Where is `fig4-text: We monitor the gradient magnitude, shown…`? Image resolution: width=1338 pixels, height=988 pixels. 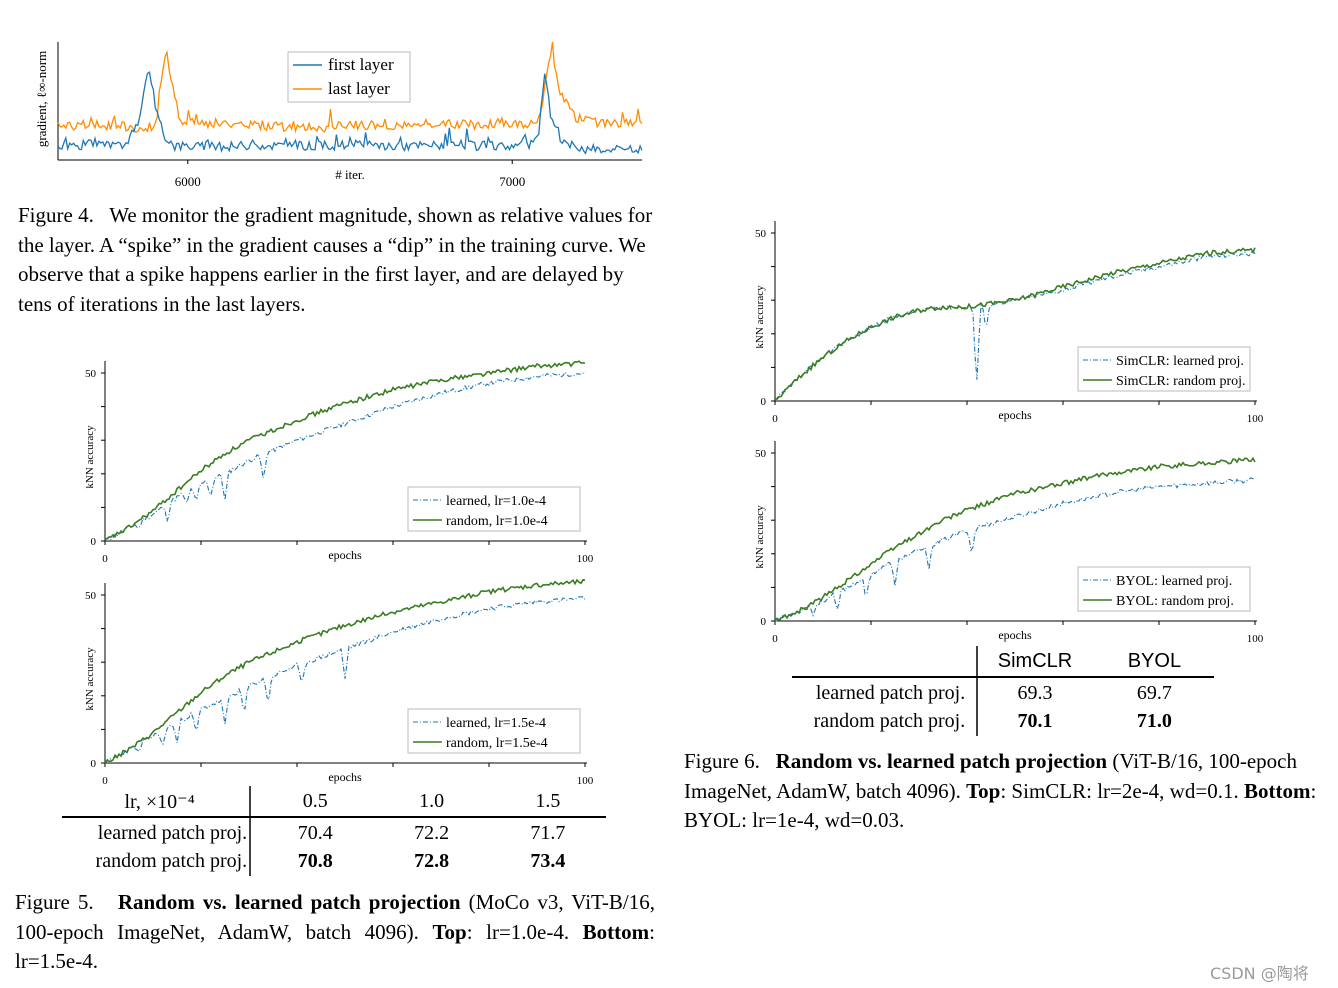
fig4-text: We monitor the gradient magnitude, shown… is located at coordinates (335, 259).